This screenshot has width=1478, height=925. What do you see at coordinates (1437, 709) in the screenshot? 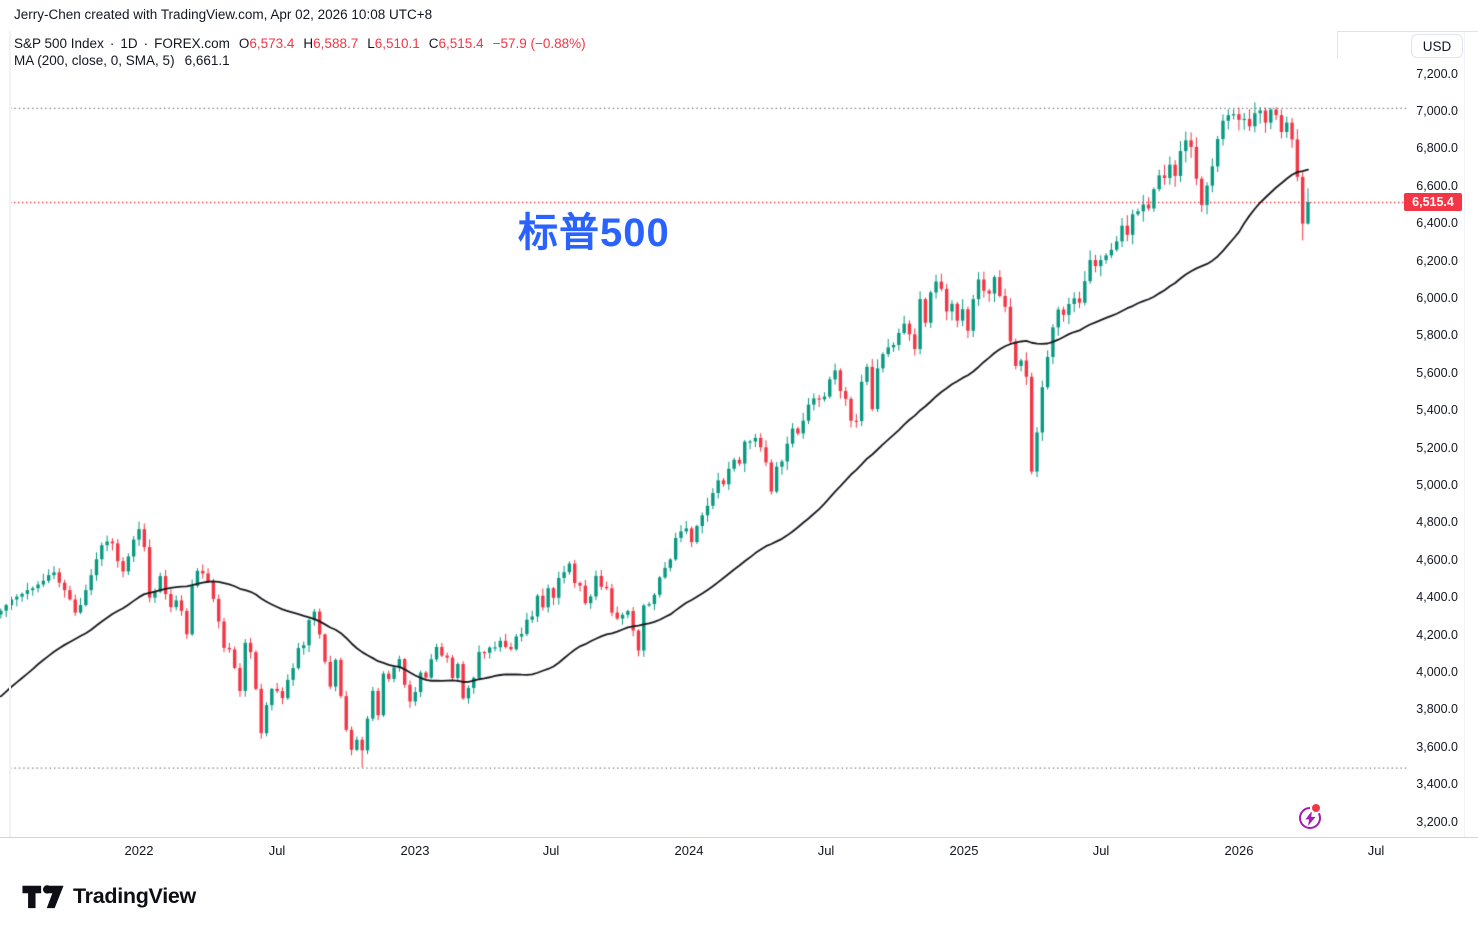
I see `price-axis-label: 3,800.0` at bounding box center [1437, 709].